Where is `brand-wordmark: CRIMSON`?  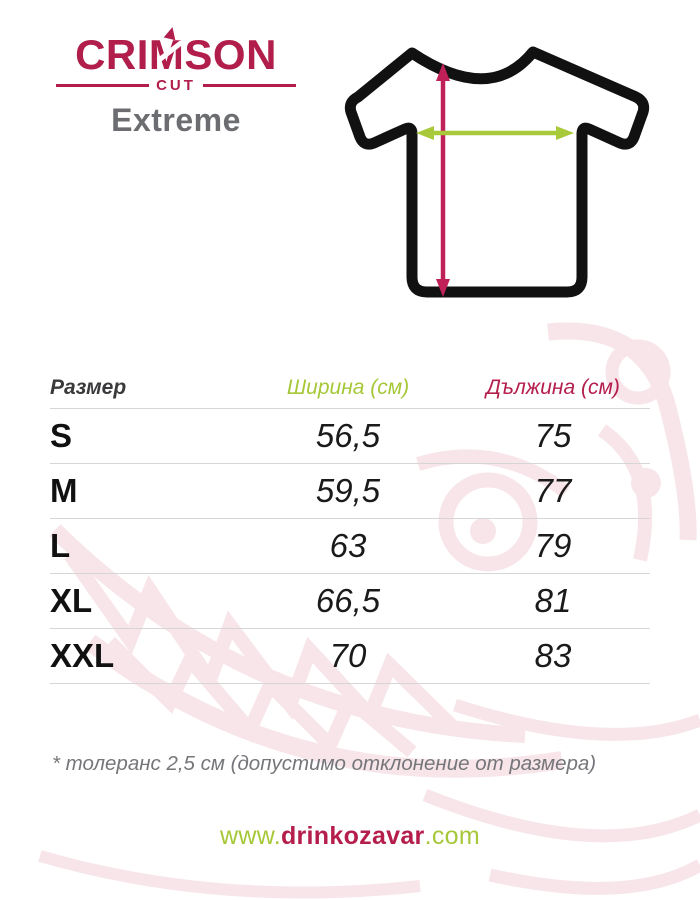
brand-wordmark: CRIMSON is located at coordinates (176, 51).